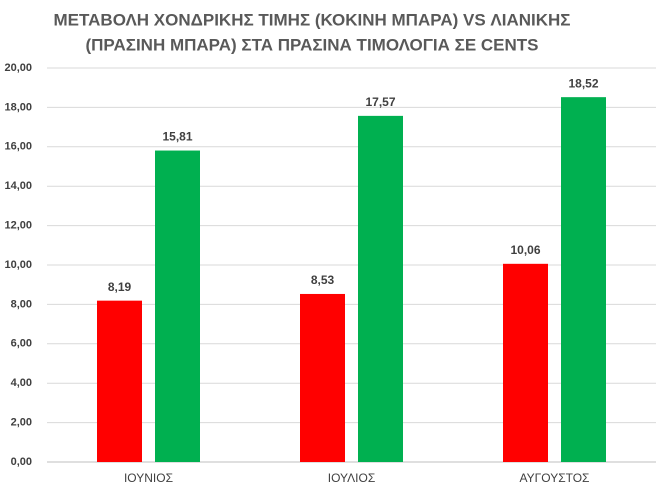  I want to click on value-label: 18,52, so click(583, 83).